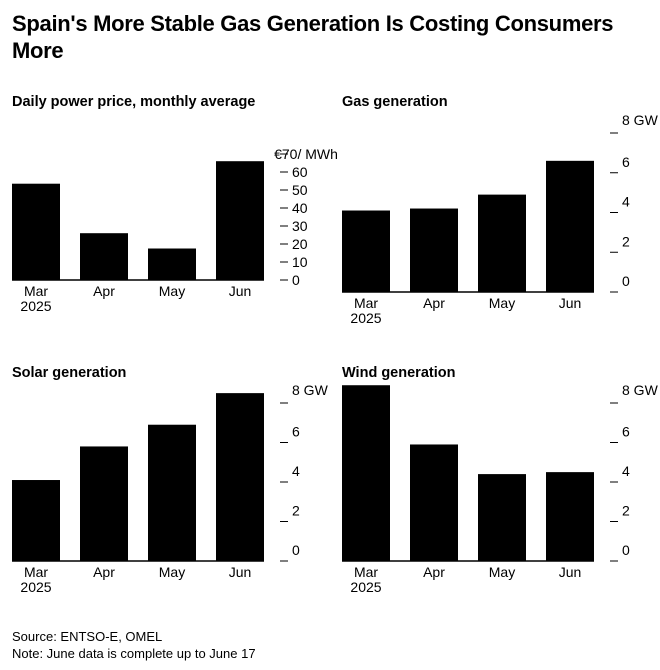  What do you see at coordinates (640, 390) in the screenshot?
I see `wind-ytick-label: 8 GW` at bounding box center [640, 390].